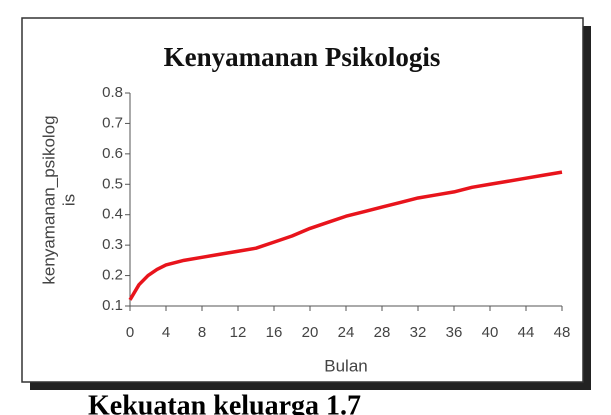  Describe the element at coordinates (112, 275) in the screenshot. I see `y-tick-label: 0.2` at that location.